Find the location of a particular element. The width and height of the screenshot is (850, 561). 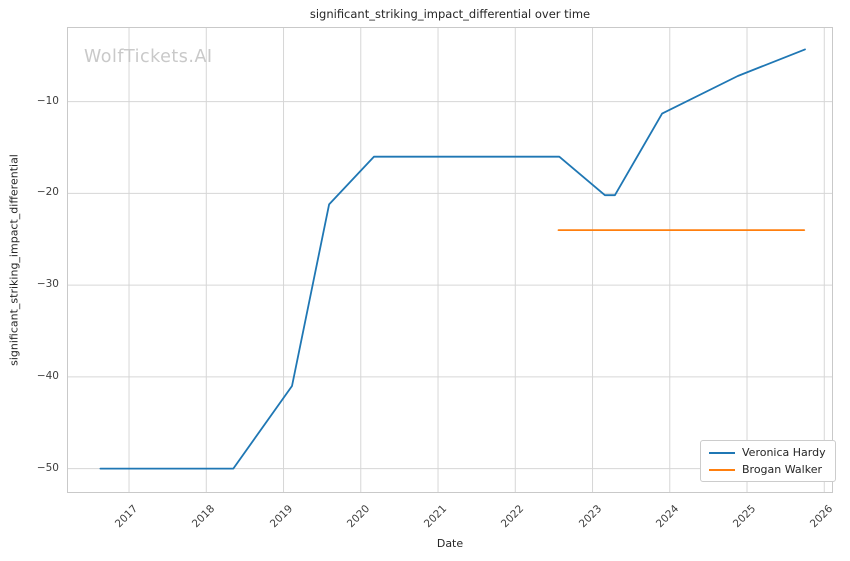

x-tick-label: 2026 is located at coordinates (822, 516).